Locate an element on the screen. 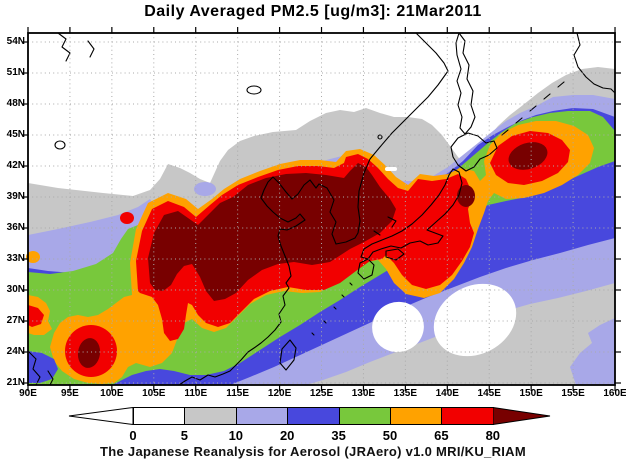 The image size is (626, 466). lon-tick-label: 115E is located at coordinates (238, 393).